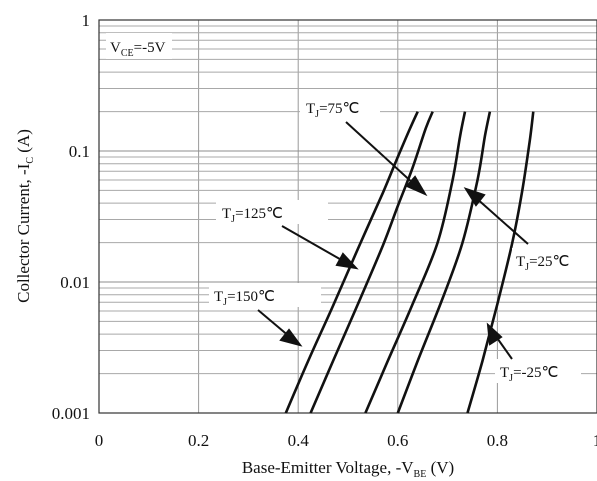 This screenshot has height=481, width=597. What do you see at coordinates (499, 341) in the screenshot?
I see `arrow-tj-minus25` at bounding box center [499, 341].